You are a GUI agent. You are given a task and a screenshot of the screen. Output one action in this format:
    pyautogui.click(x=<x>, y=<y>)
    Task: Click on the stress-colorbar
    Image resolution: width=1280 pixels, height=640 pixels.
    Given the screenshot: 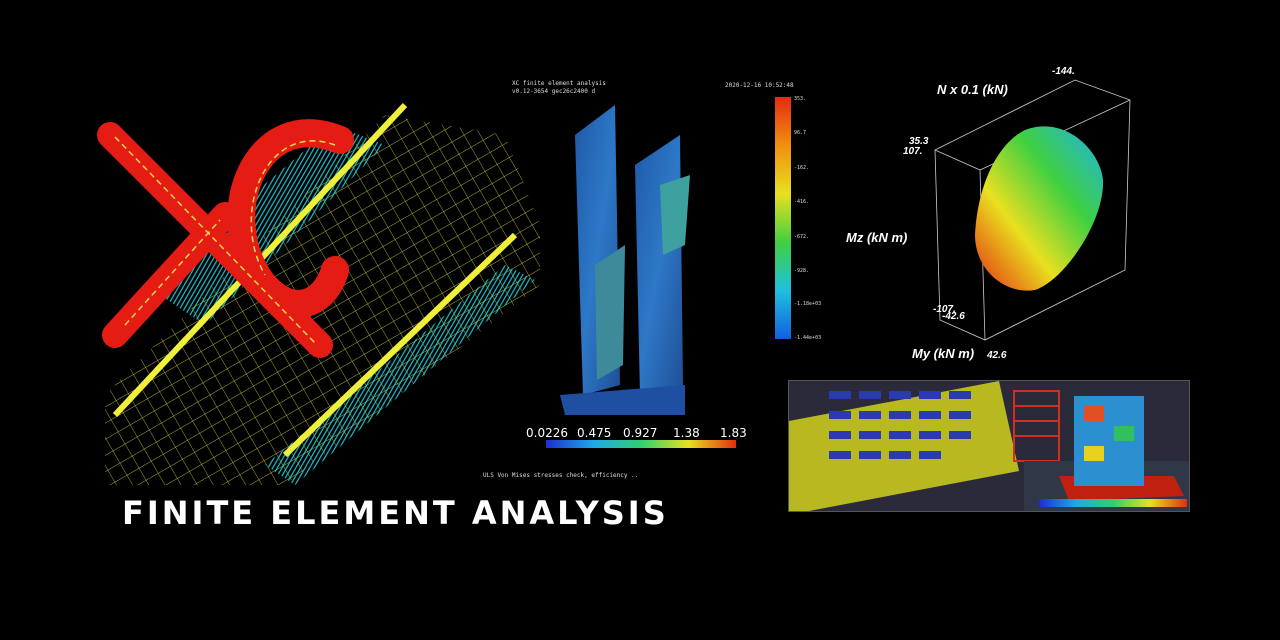 What is the action you would take?
    pyautogui.click(x=783, y=218)
    